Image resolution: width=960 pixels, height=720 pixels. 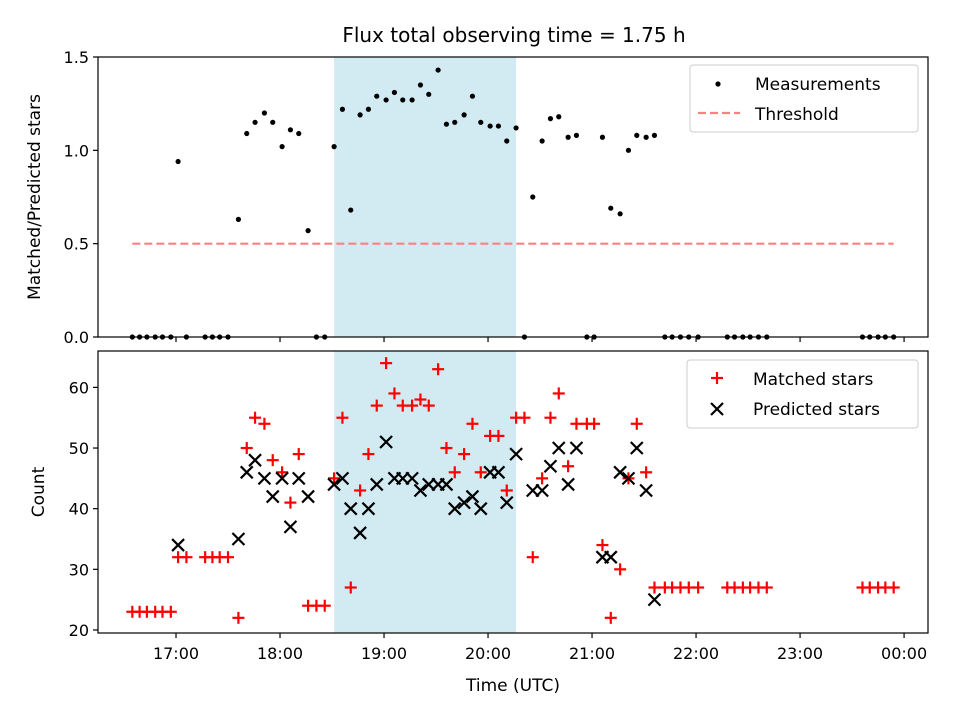 I want to click on bottom-legend: Matched stars Predicted stars, so click(x=802, y=394).